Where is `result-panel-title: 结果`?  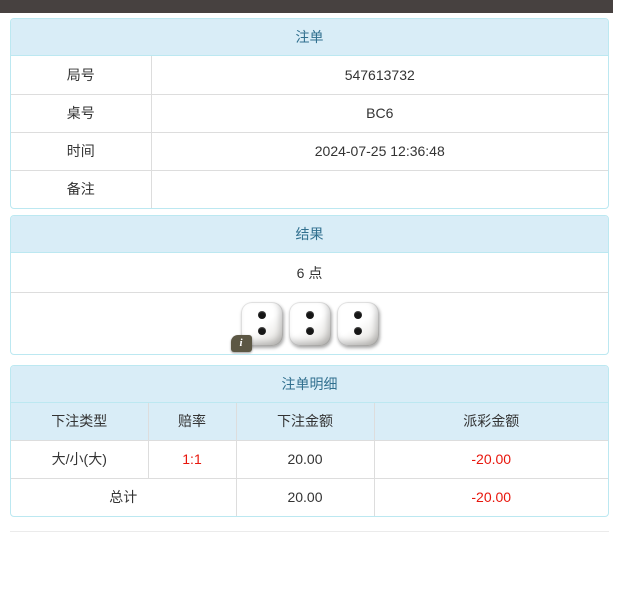 result-panel-title: 结果 is located at coordinates (309, 234).